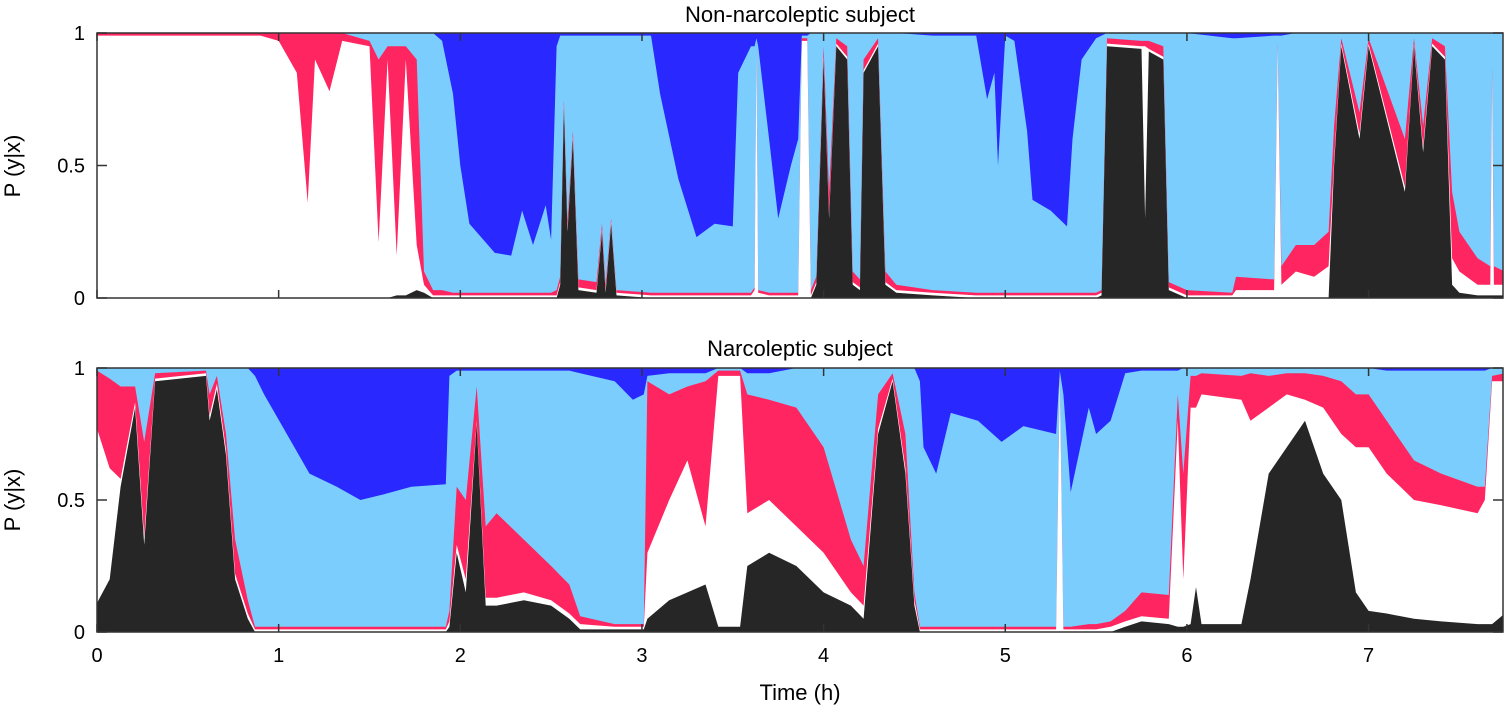  I want to click on x-axis-label: Time (h), so click(799, 692).